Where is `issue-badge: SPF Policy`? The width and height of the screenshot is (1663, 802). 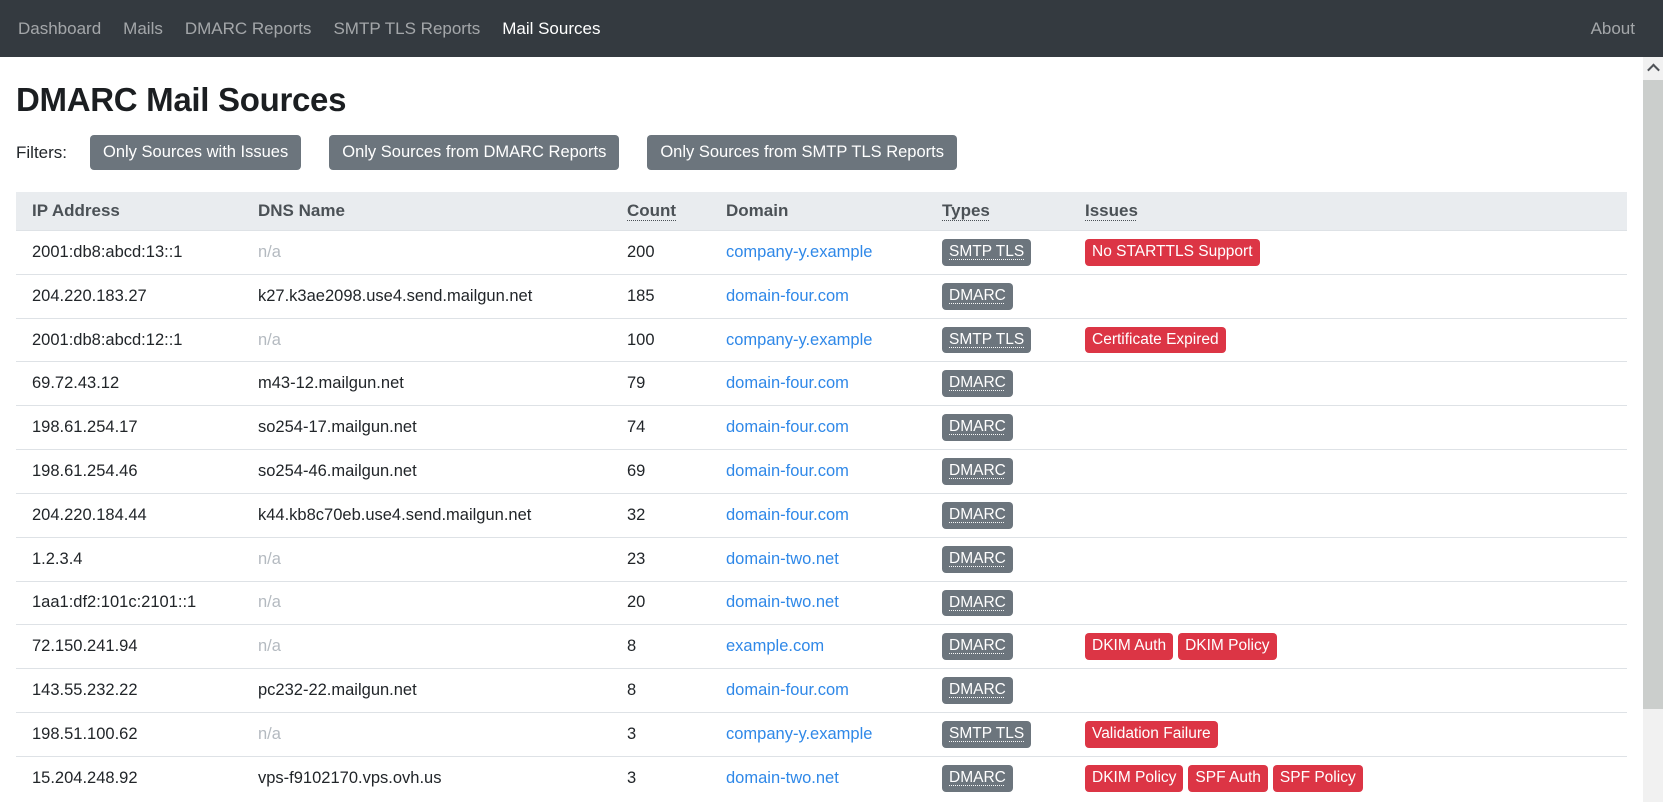 issue-badge: SPF Policy is located at coordinates (1317, 778).